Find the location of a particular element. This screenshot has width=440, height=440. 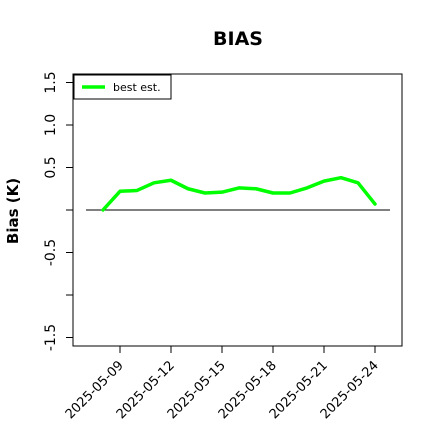

y-axis: -1.5 -0.5 0.5 1.0 1.5 is located at coordinates (58, 211).